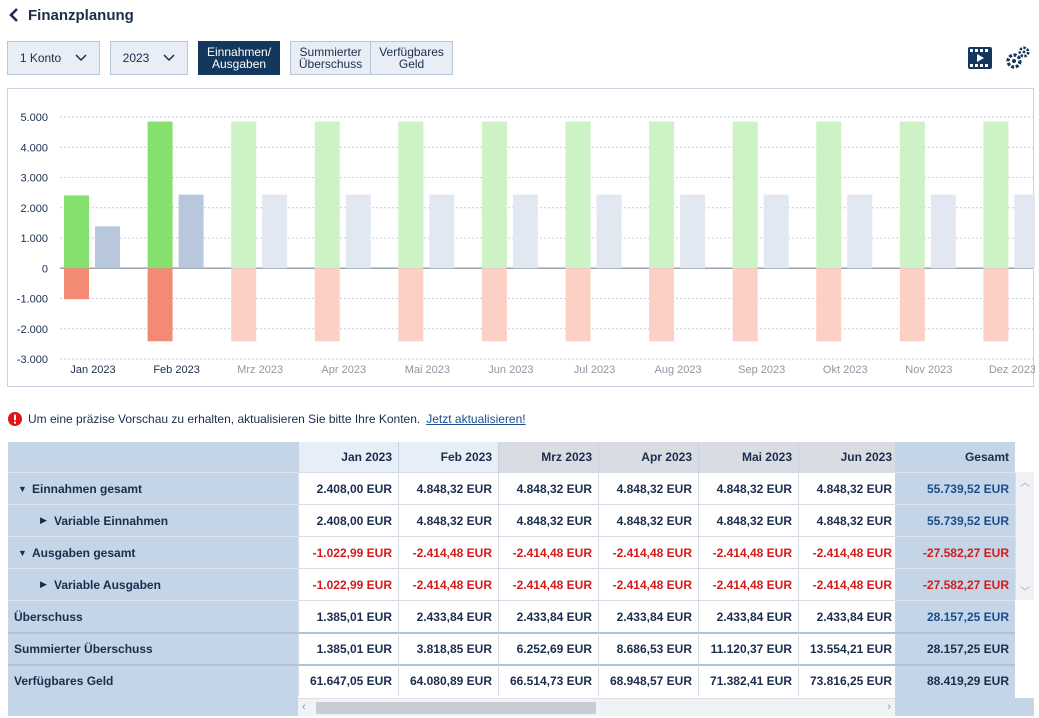 Image resolution: width=1039 pixels, height=718 pixels. I want to click on scroll-left-icon: ‹, so click(304, 707).